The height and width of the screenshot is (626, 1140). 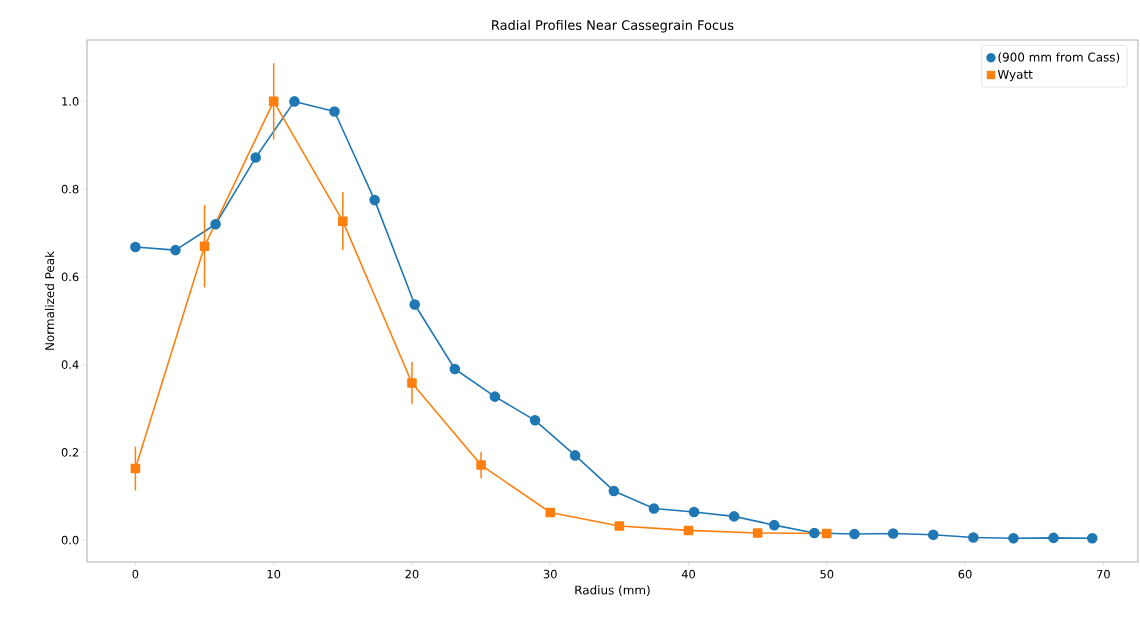 I want to click on y-tick-label: 0.0, so click(x=70, y=540).